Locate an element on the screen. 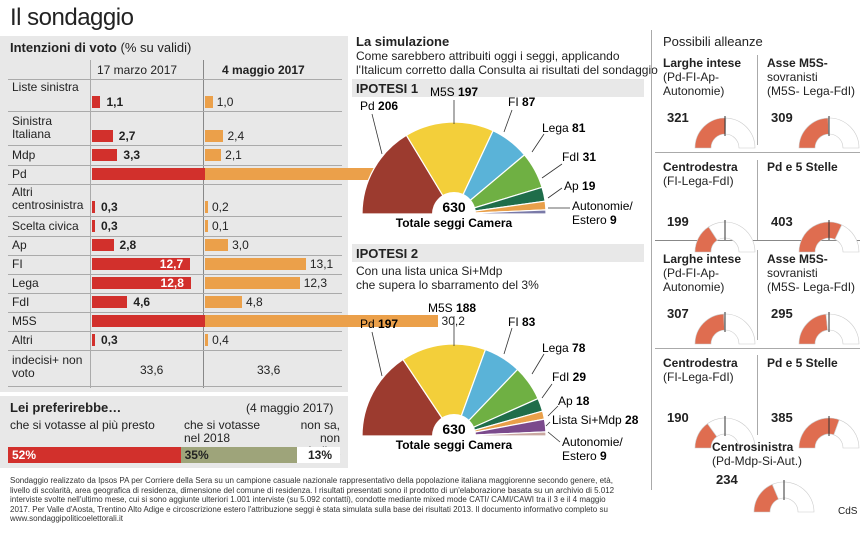  value-17-marzo: 2,7 is located at coordinates (127, 136).